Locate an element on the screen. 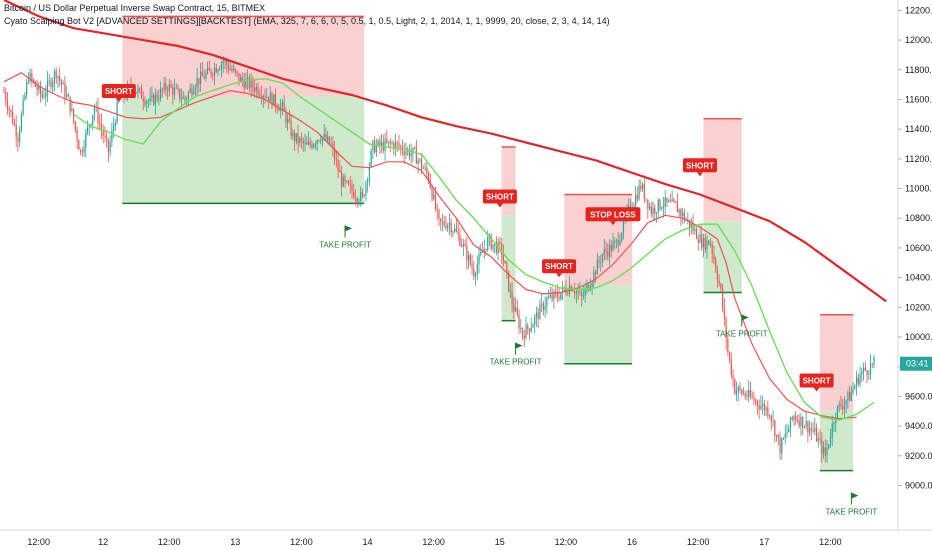 Image resolution: width=932 pixels, height=550 pixels. signal-tag-pointer is located at coordinates (118, 100).